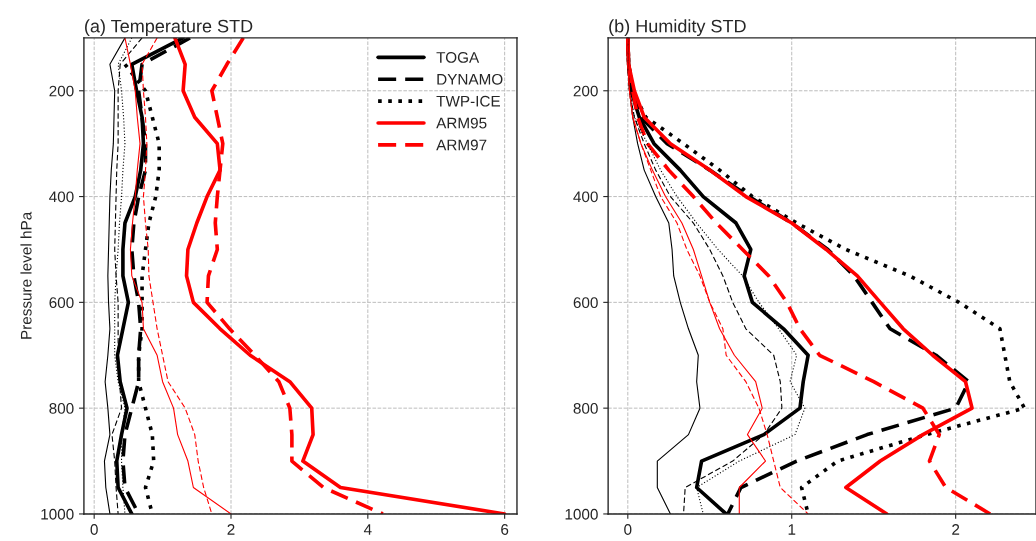 The height and width of the screenshot is (541, 1036). I want to click on chart-title: (a) Temperature STD, so click(169, 28).